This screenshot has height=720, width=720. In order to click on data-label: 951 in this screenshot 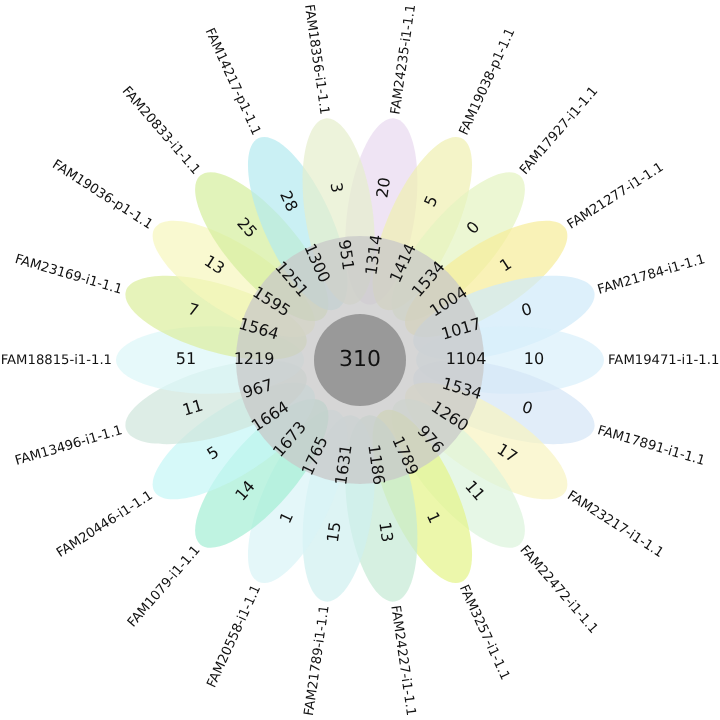, I will do `click(345, 255)`.